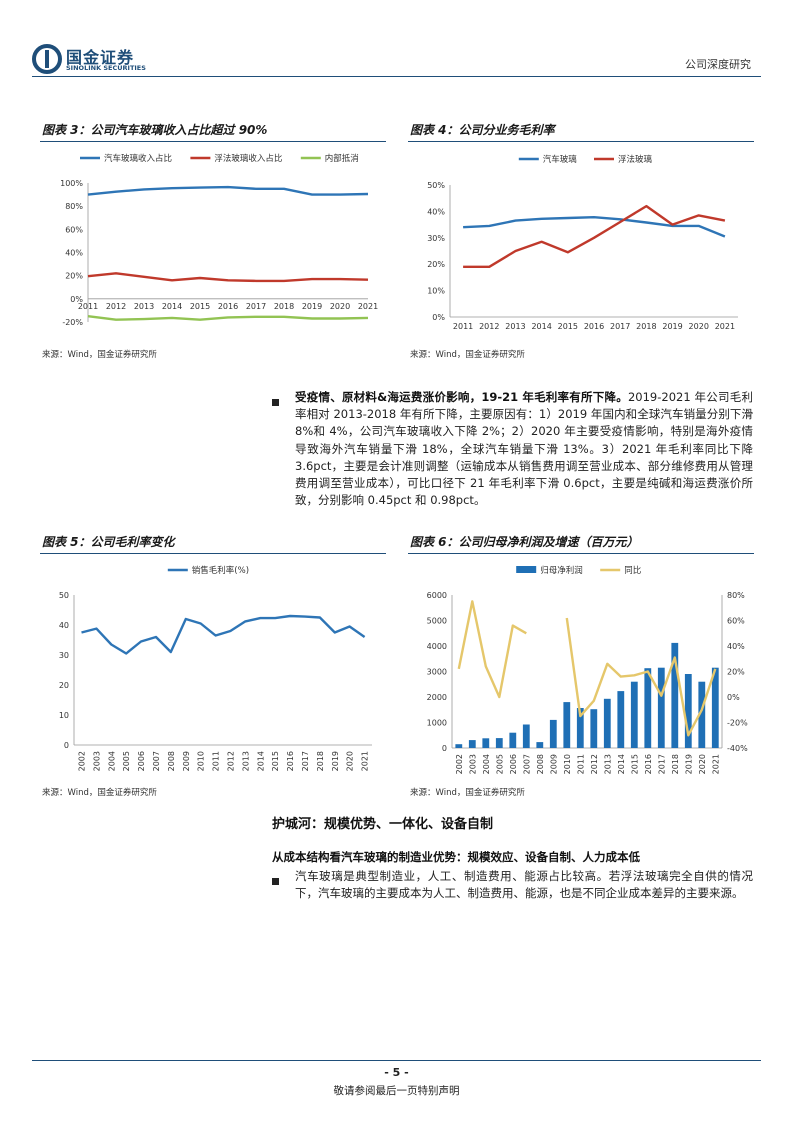  What do you see at coordinates (365, 761) in the screenshot?
I see `fig5-xtick-19: 2021` at bounding box center [365, 761].